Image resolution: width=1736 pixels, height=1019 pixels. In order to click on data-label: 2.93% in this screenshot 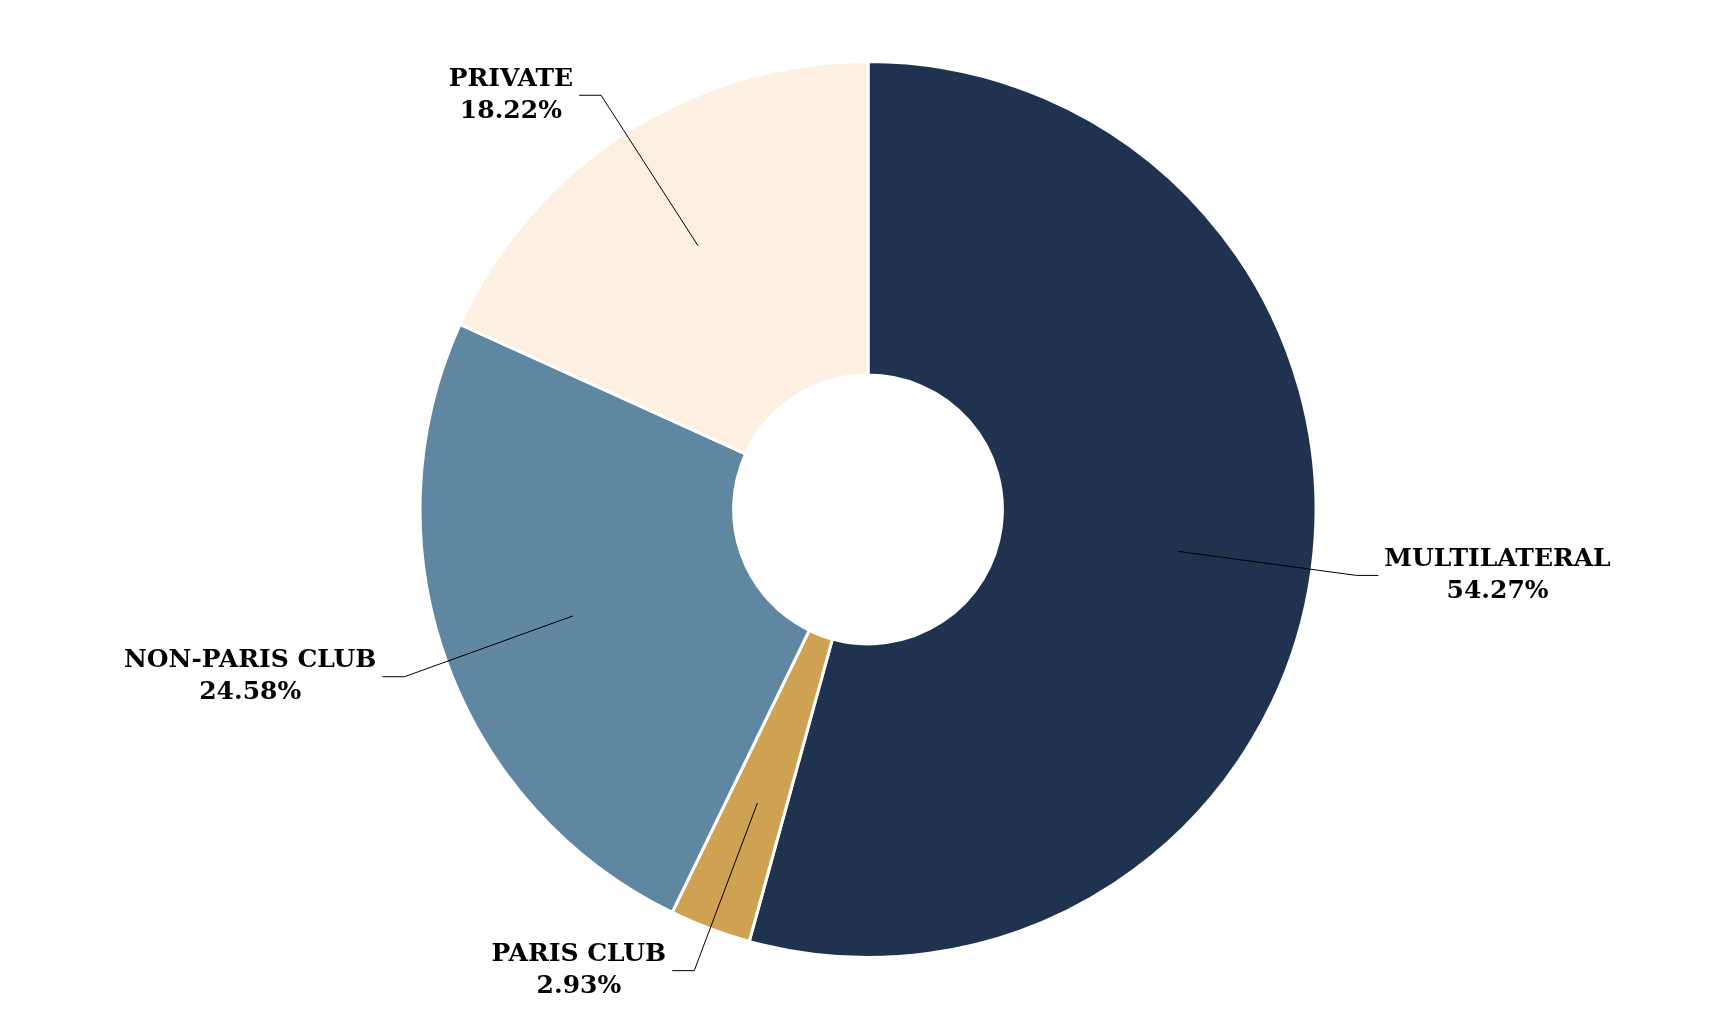, I will do `click(579, 985)`.